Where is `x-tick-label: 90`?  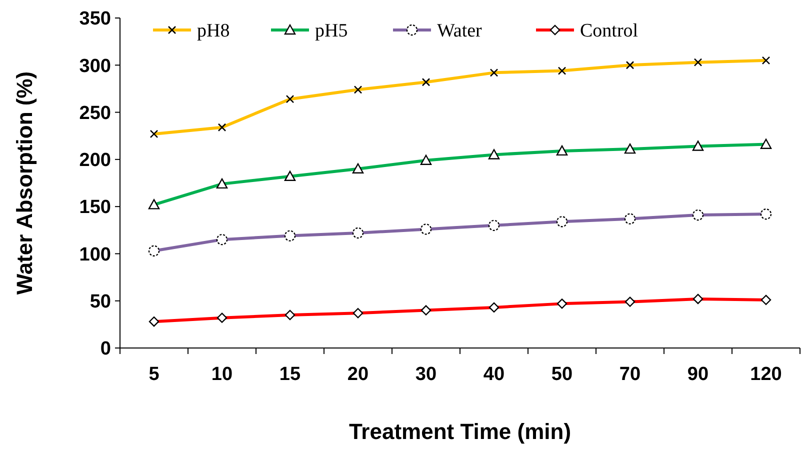
x-tick-label: 90 is located at coordinates (698, 374).